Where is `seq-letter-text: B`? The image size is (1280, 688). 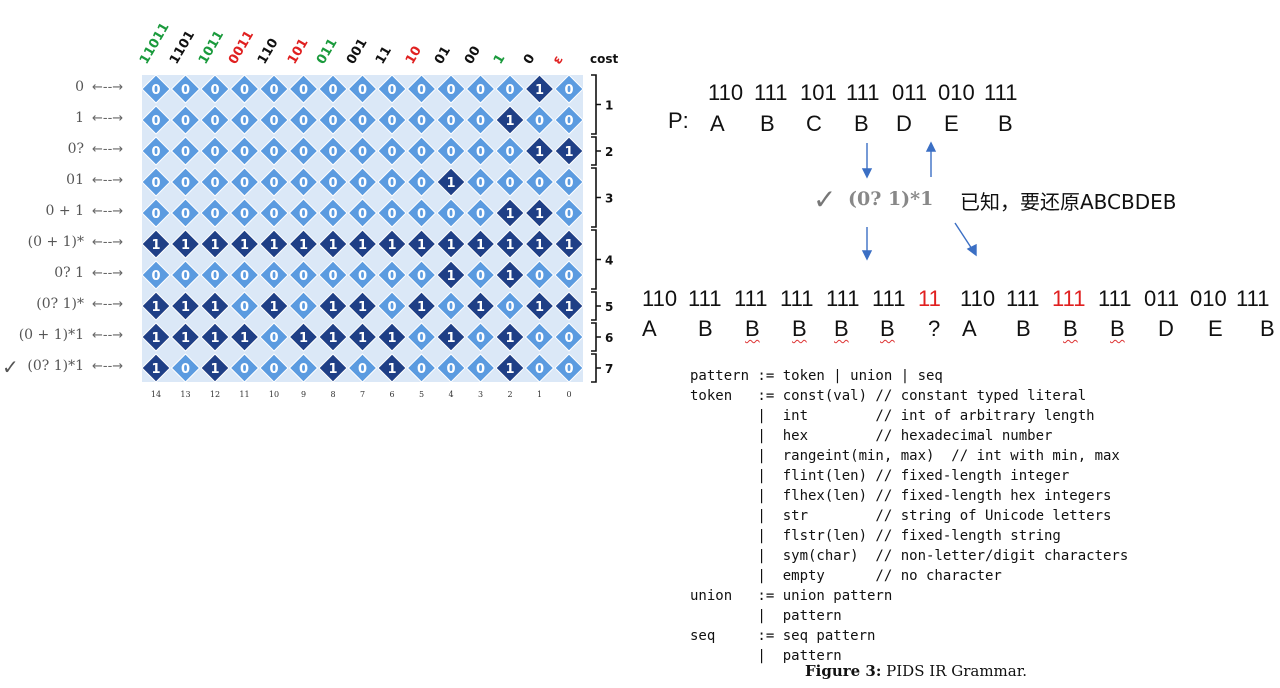 seq-letter-text: B is located at coordinates (799, 328).